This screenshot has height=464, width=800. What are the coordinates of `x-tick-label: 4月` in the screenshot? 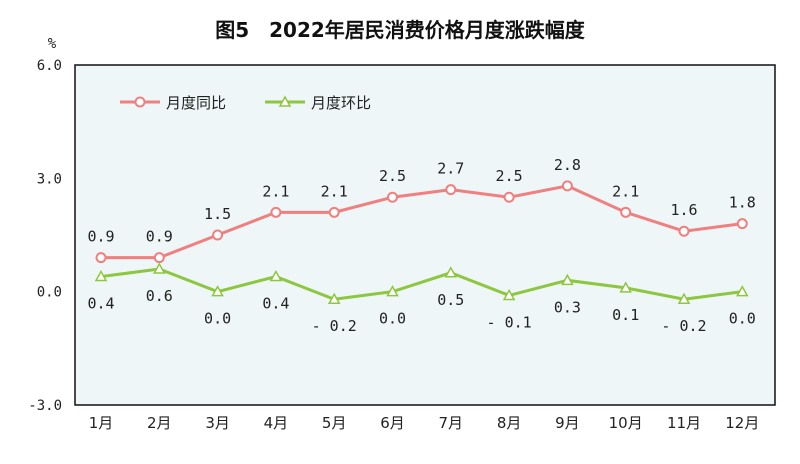 It's located at (276, 423).